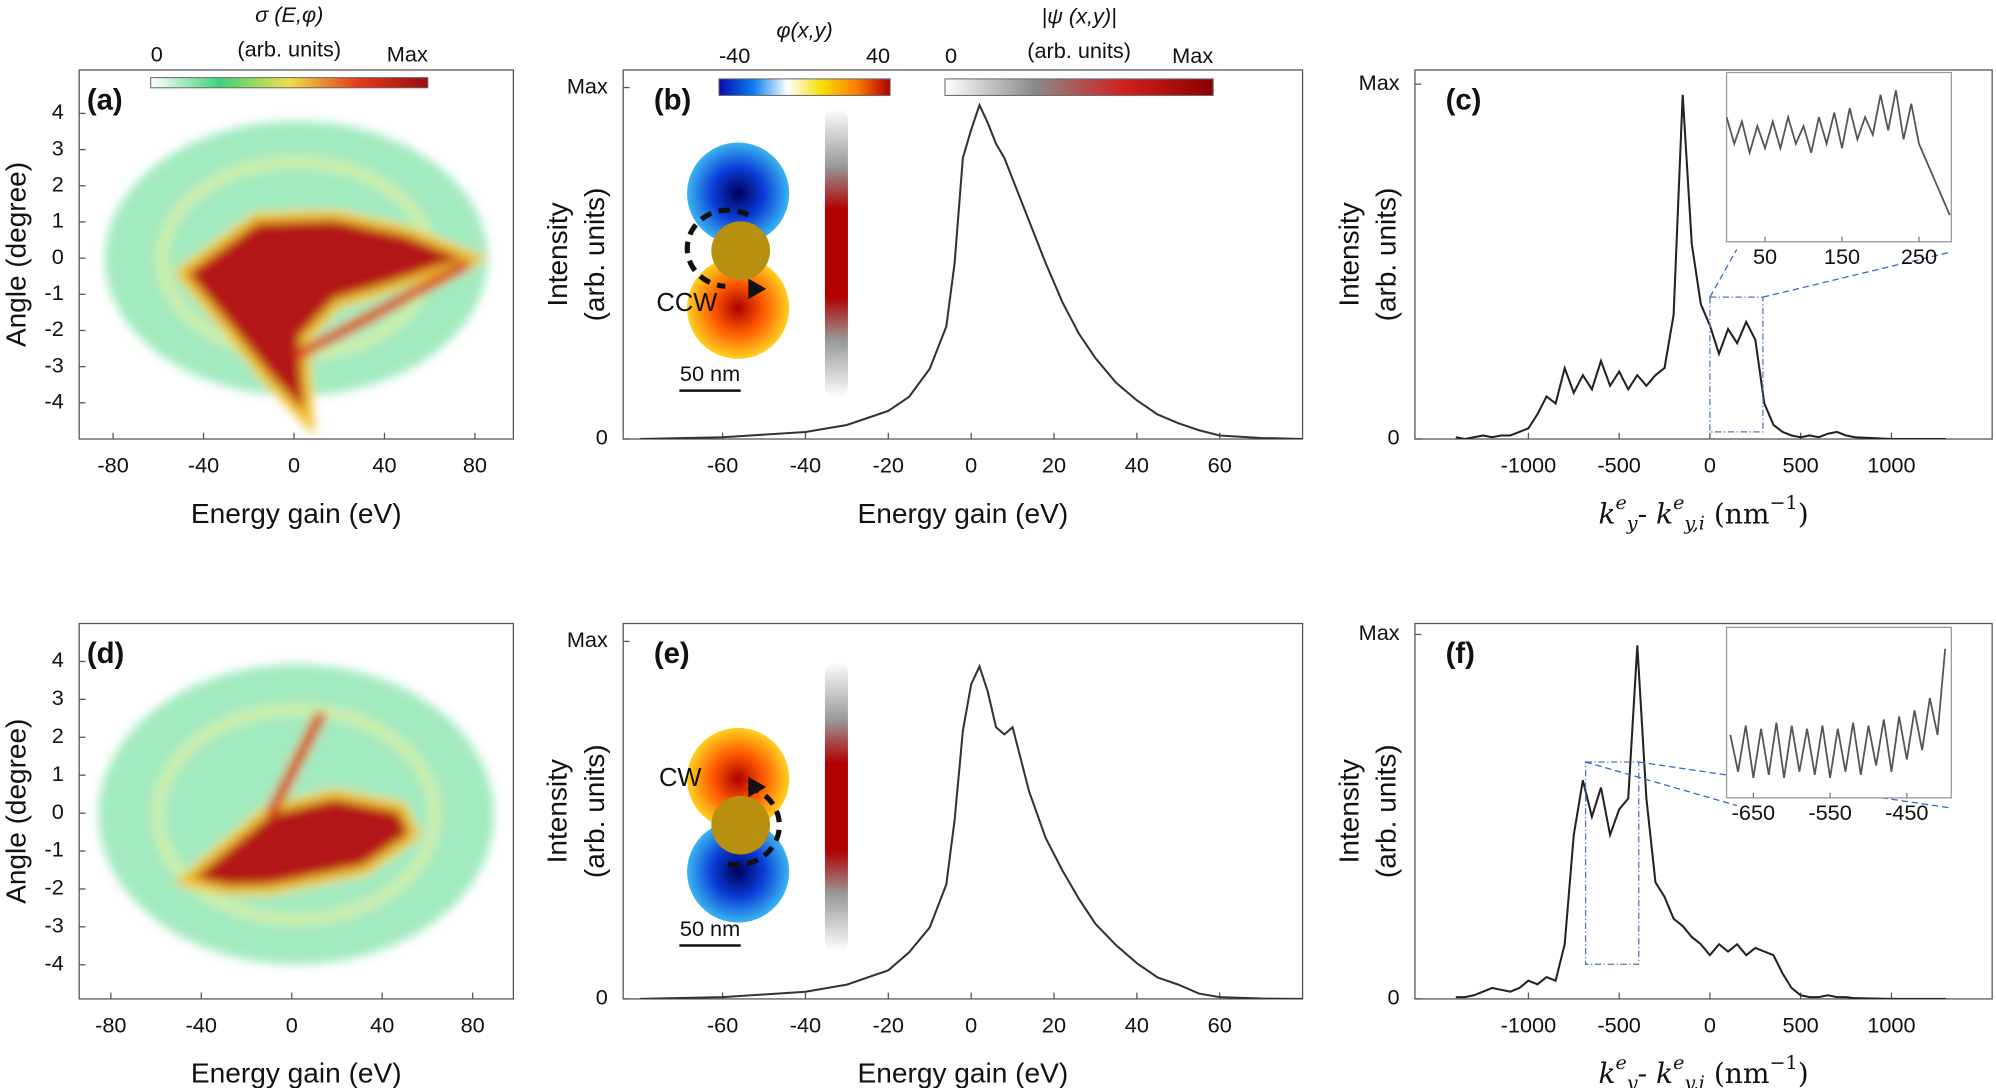 Image resolution: width=1996 pixels, height=1088 pixels. I want to click on colorbar-title: σ (E,φ), so click(289, 14).